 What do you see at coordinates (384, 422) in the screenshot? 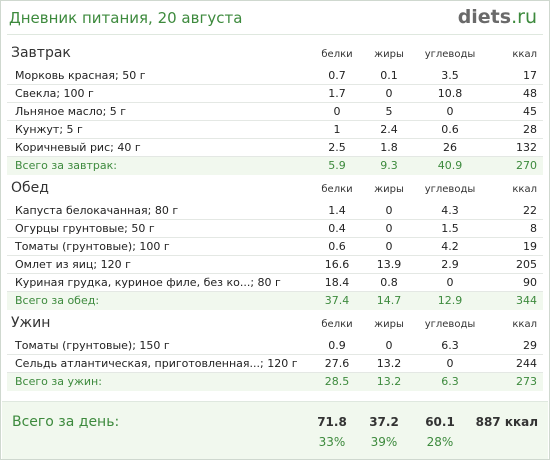
I see `day-fat: 37.2` at bounding box center [384, 422].